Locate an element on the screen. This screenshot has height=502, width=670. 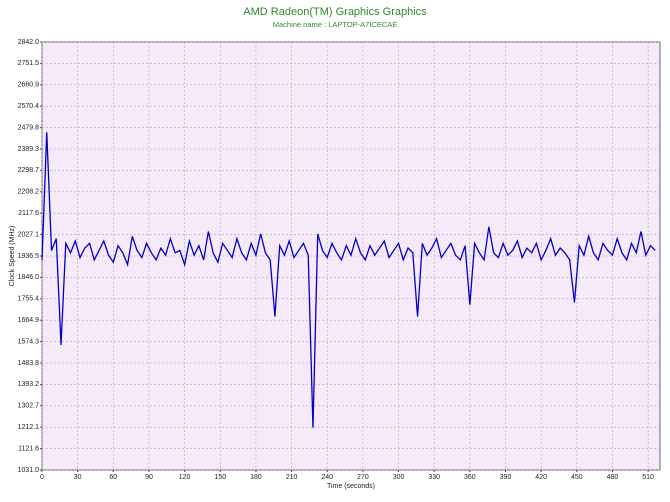
x-tick-label: 30 is located at coordinates (78, 477).